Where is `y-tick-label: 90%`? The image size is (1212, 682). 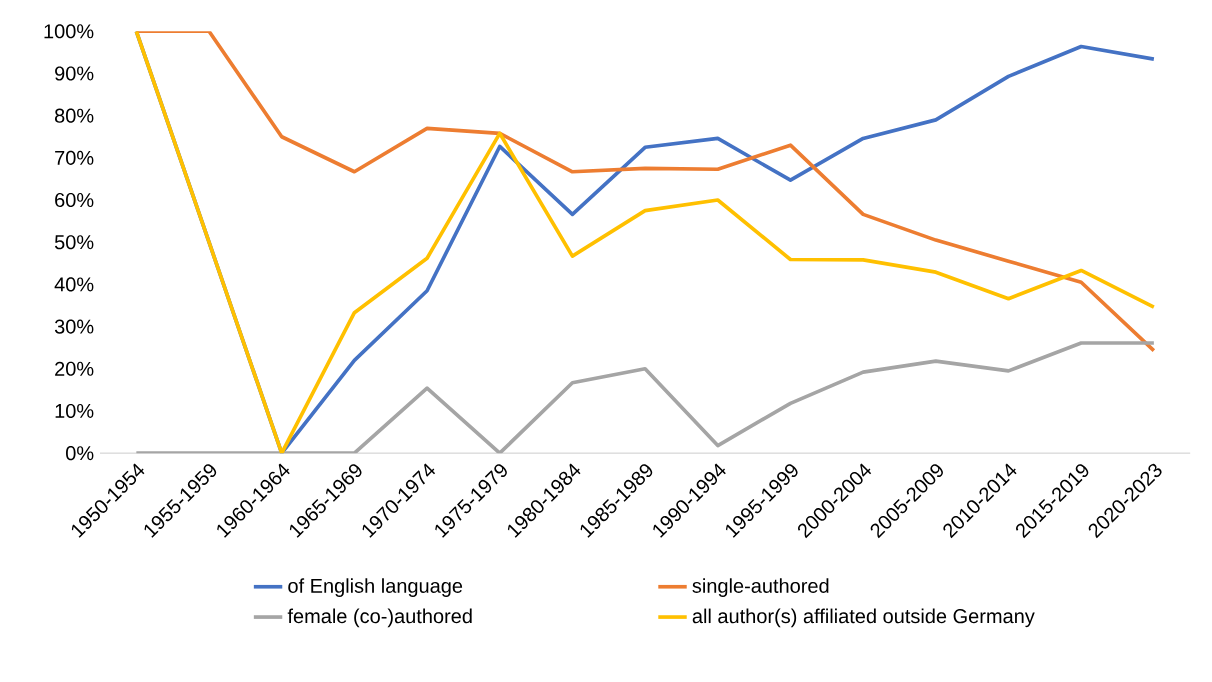
y-tick-label: 90% is located at coordinates (74, 73).